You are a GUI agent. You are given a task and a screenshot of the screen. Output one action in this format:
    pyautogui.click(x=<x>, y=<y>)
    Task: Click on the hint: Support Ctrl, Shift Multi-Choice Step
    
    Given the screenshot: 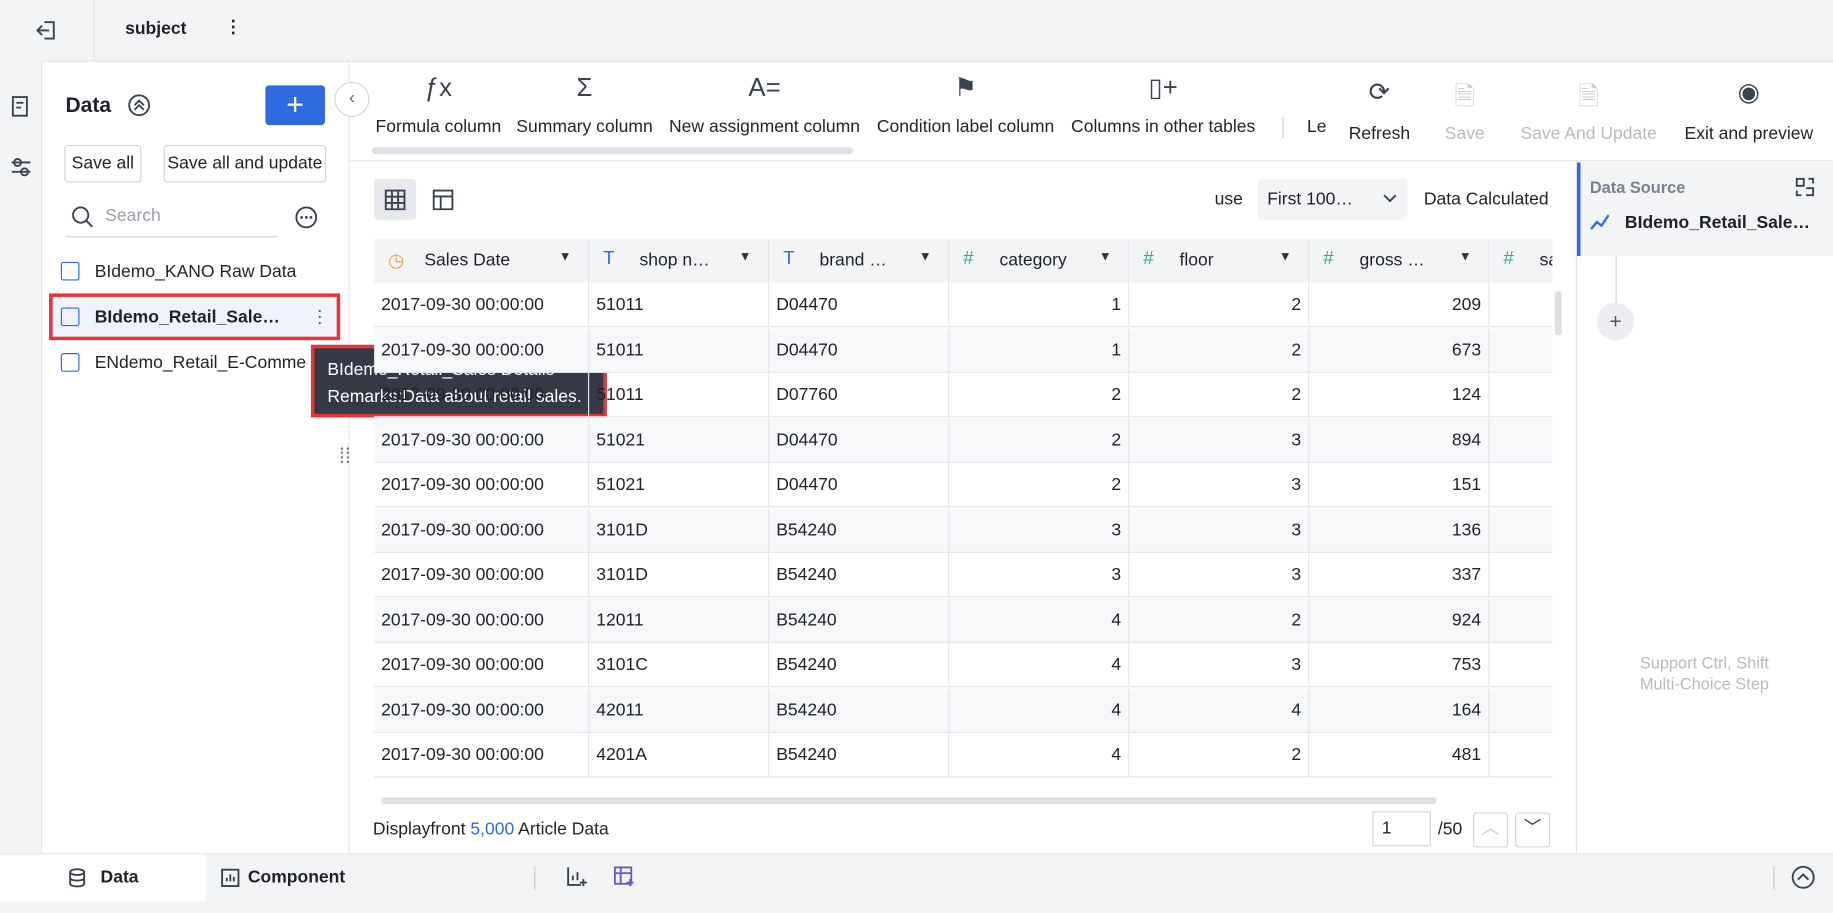 What is the action you would take?
    pyautogui.click(x=1704, y=673)
    